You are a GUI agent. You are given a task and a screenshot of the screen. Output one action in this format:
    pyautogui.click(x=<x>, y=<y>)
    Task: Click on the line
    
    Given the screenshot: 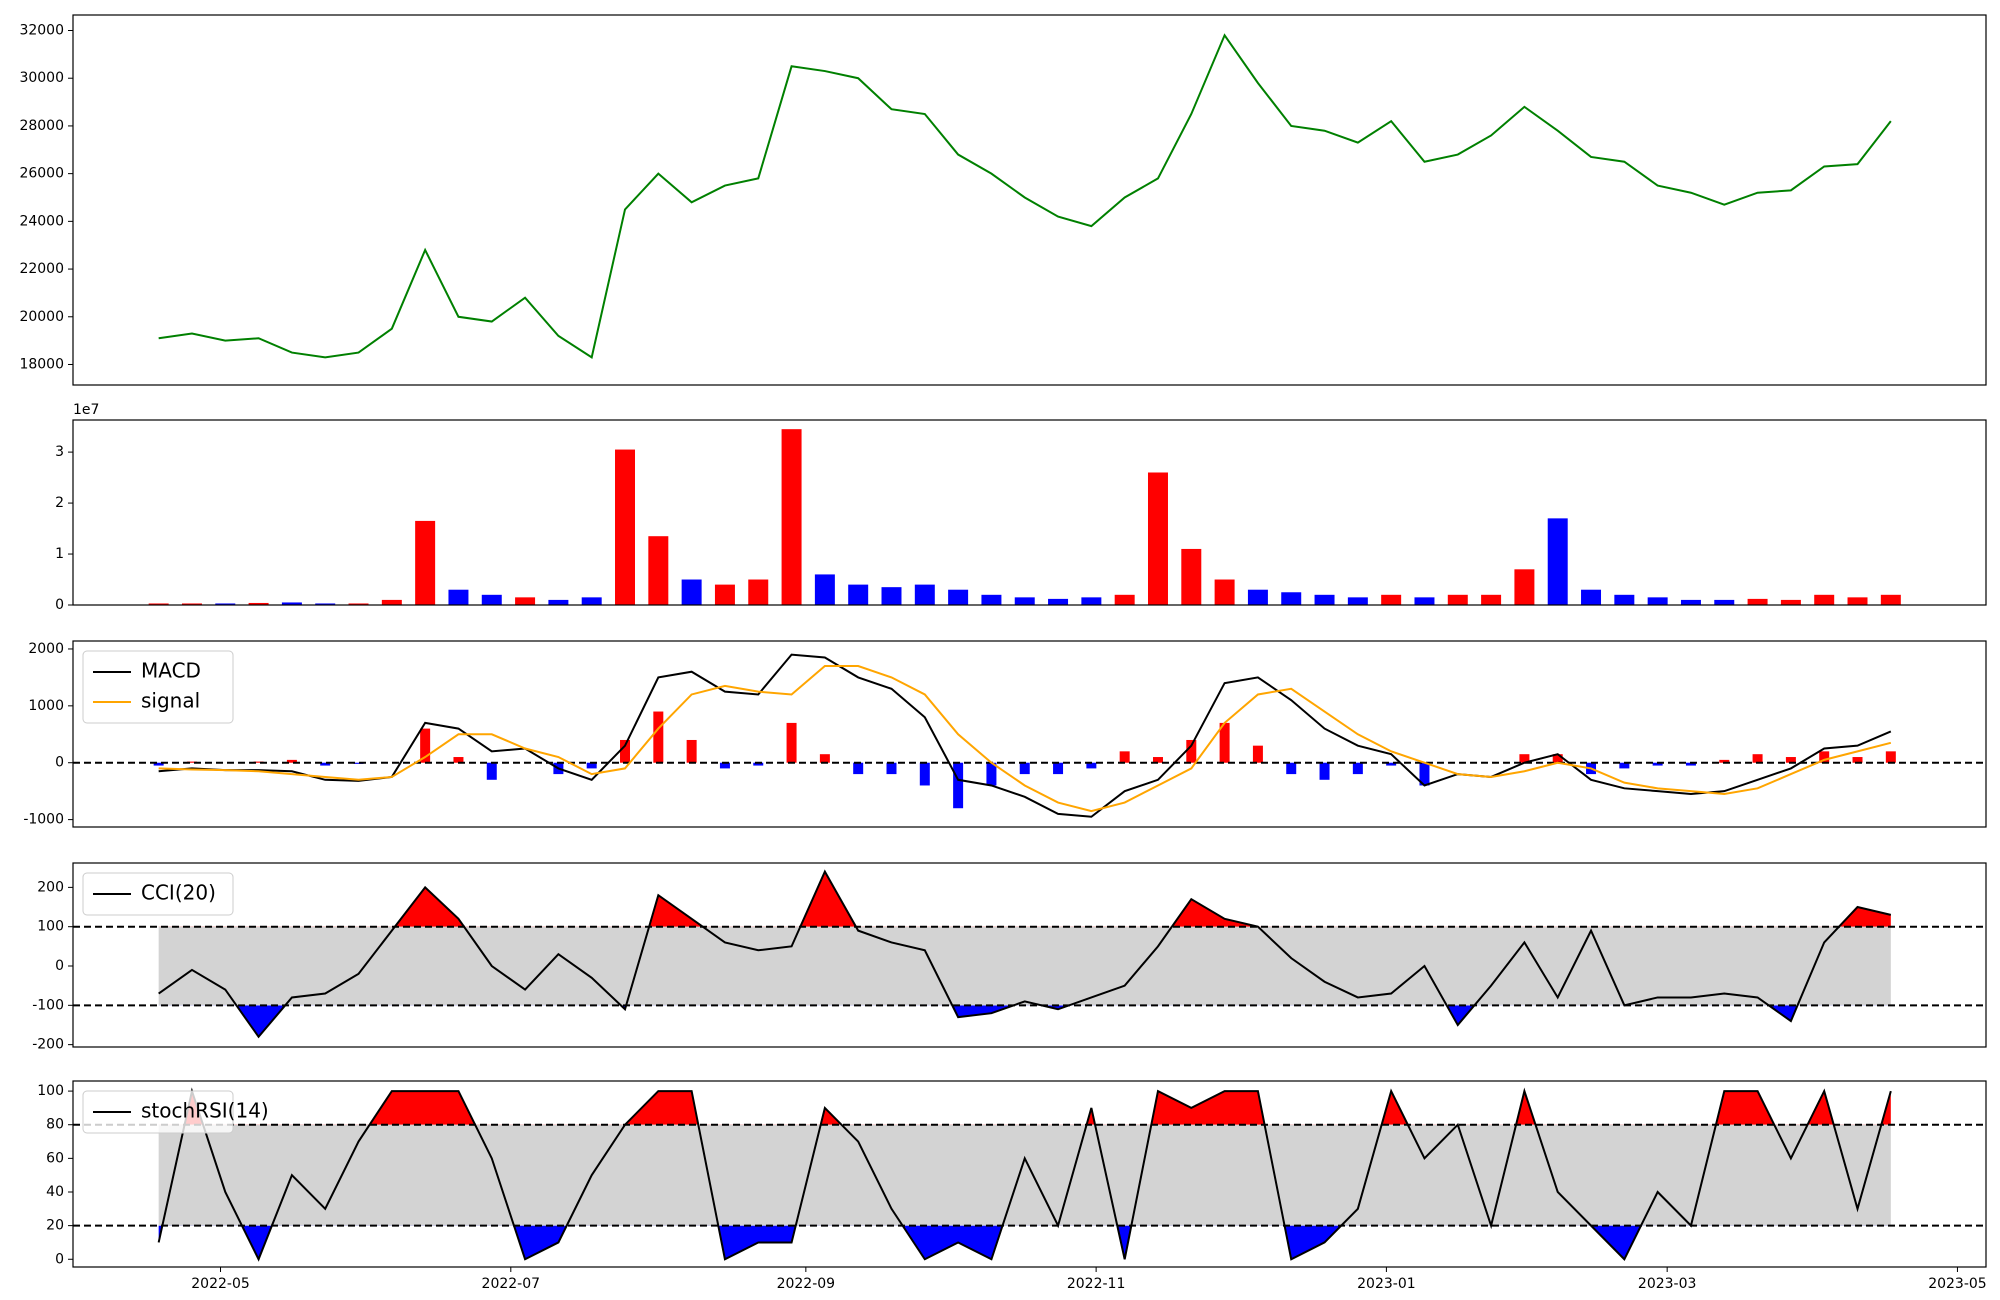 What is the action you would take?
    pyautogui.click(x=1025, y=735)
    